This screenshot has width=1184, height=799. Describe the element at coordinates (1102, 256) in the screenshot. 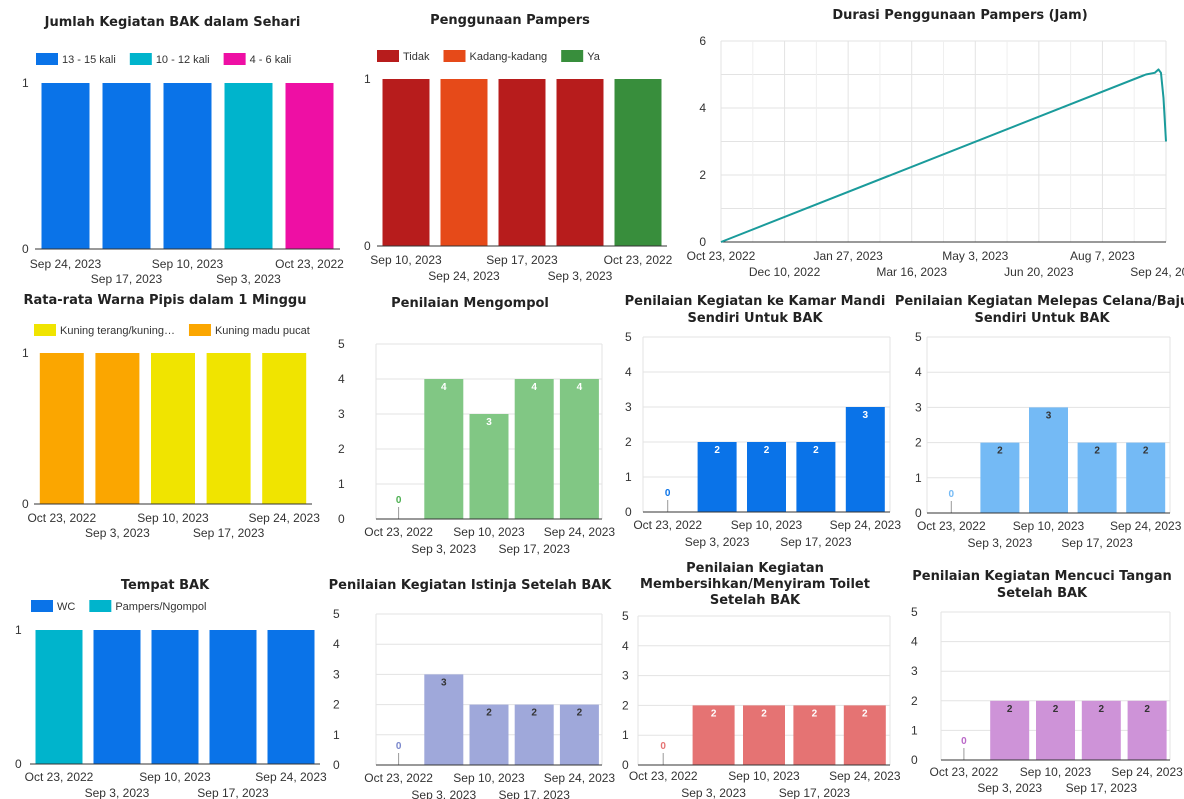

I see `x-tick-label: Aug 7, 2023` at that location.